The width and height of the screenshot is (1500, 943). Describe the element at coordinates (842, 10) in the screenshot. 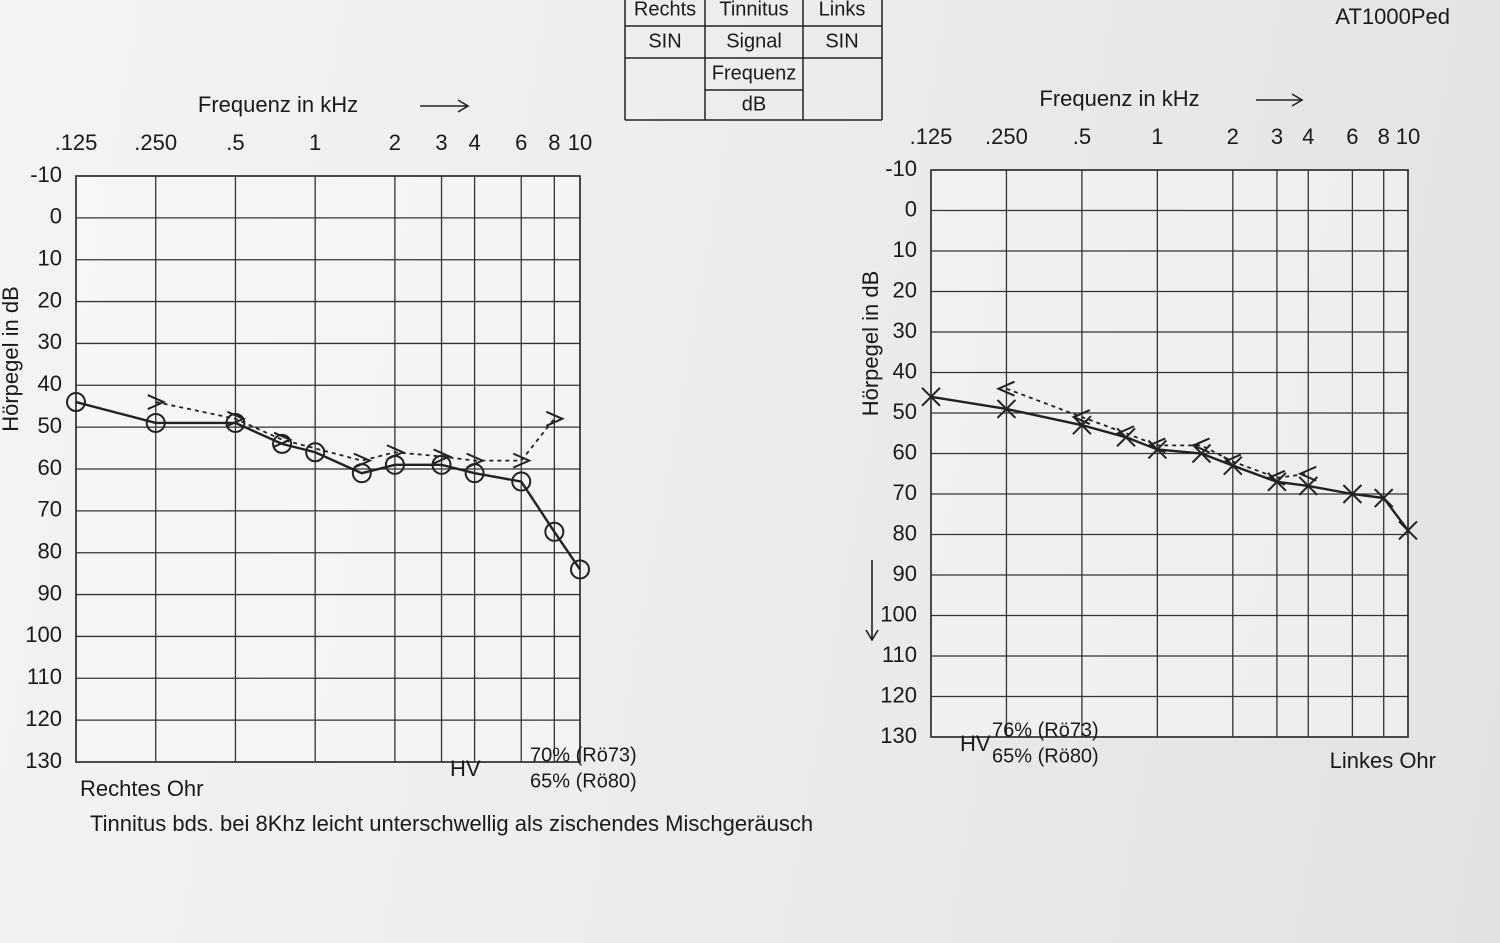

I see `table-cell: Links` at that location.